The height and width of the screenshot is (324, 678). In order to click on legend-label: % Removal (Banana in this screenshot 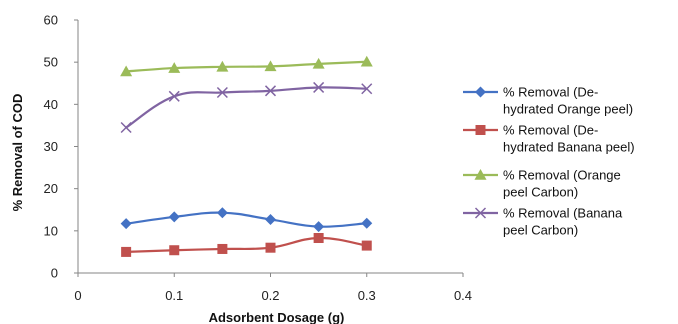, I will do `click(563, 213)`.